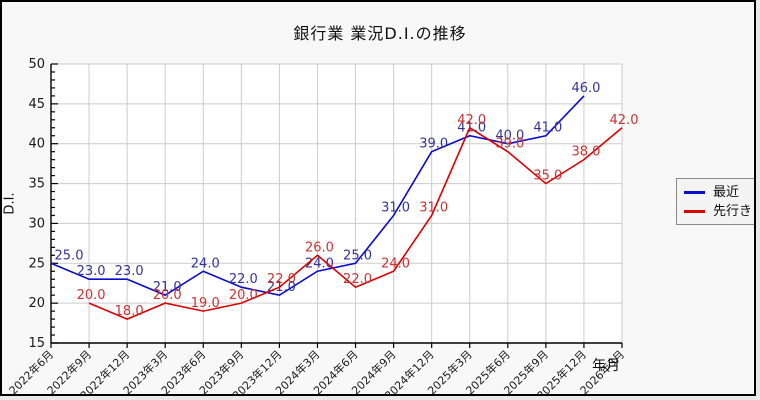 The width and height of the screenshot is (760, 400). I want to click on svg-text: 45, so click(36, 104).